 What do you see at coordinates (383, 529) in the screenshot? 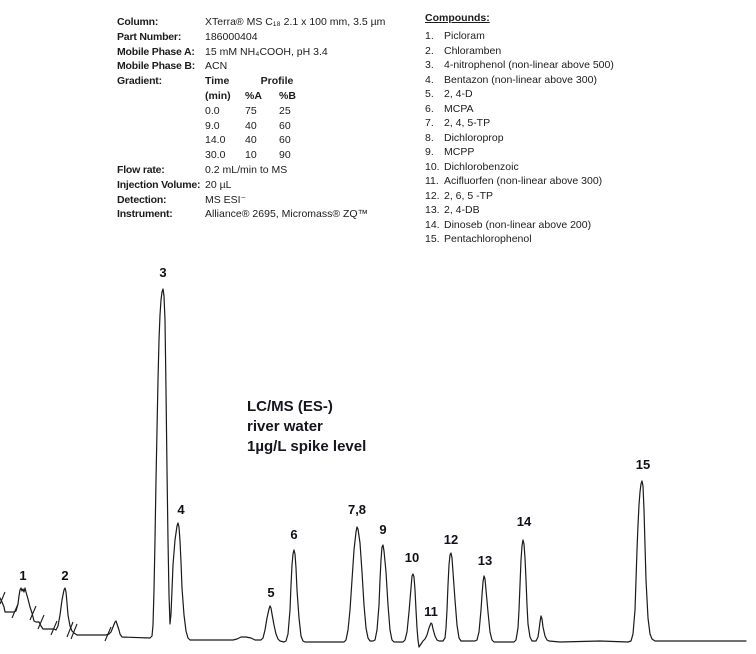
I see `peak-label-9: 9` at bounding box center [383, 529].